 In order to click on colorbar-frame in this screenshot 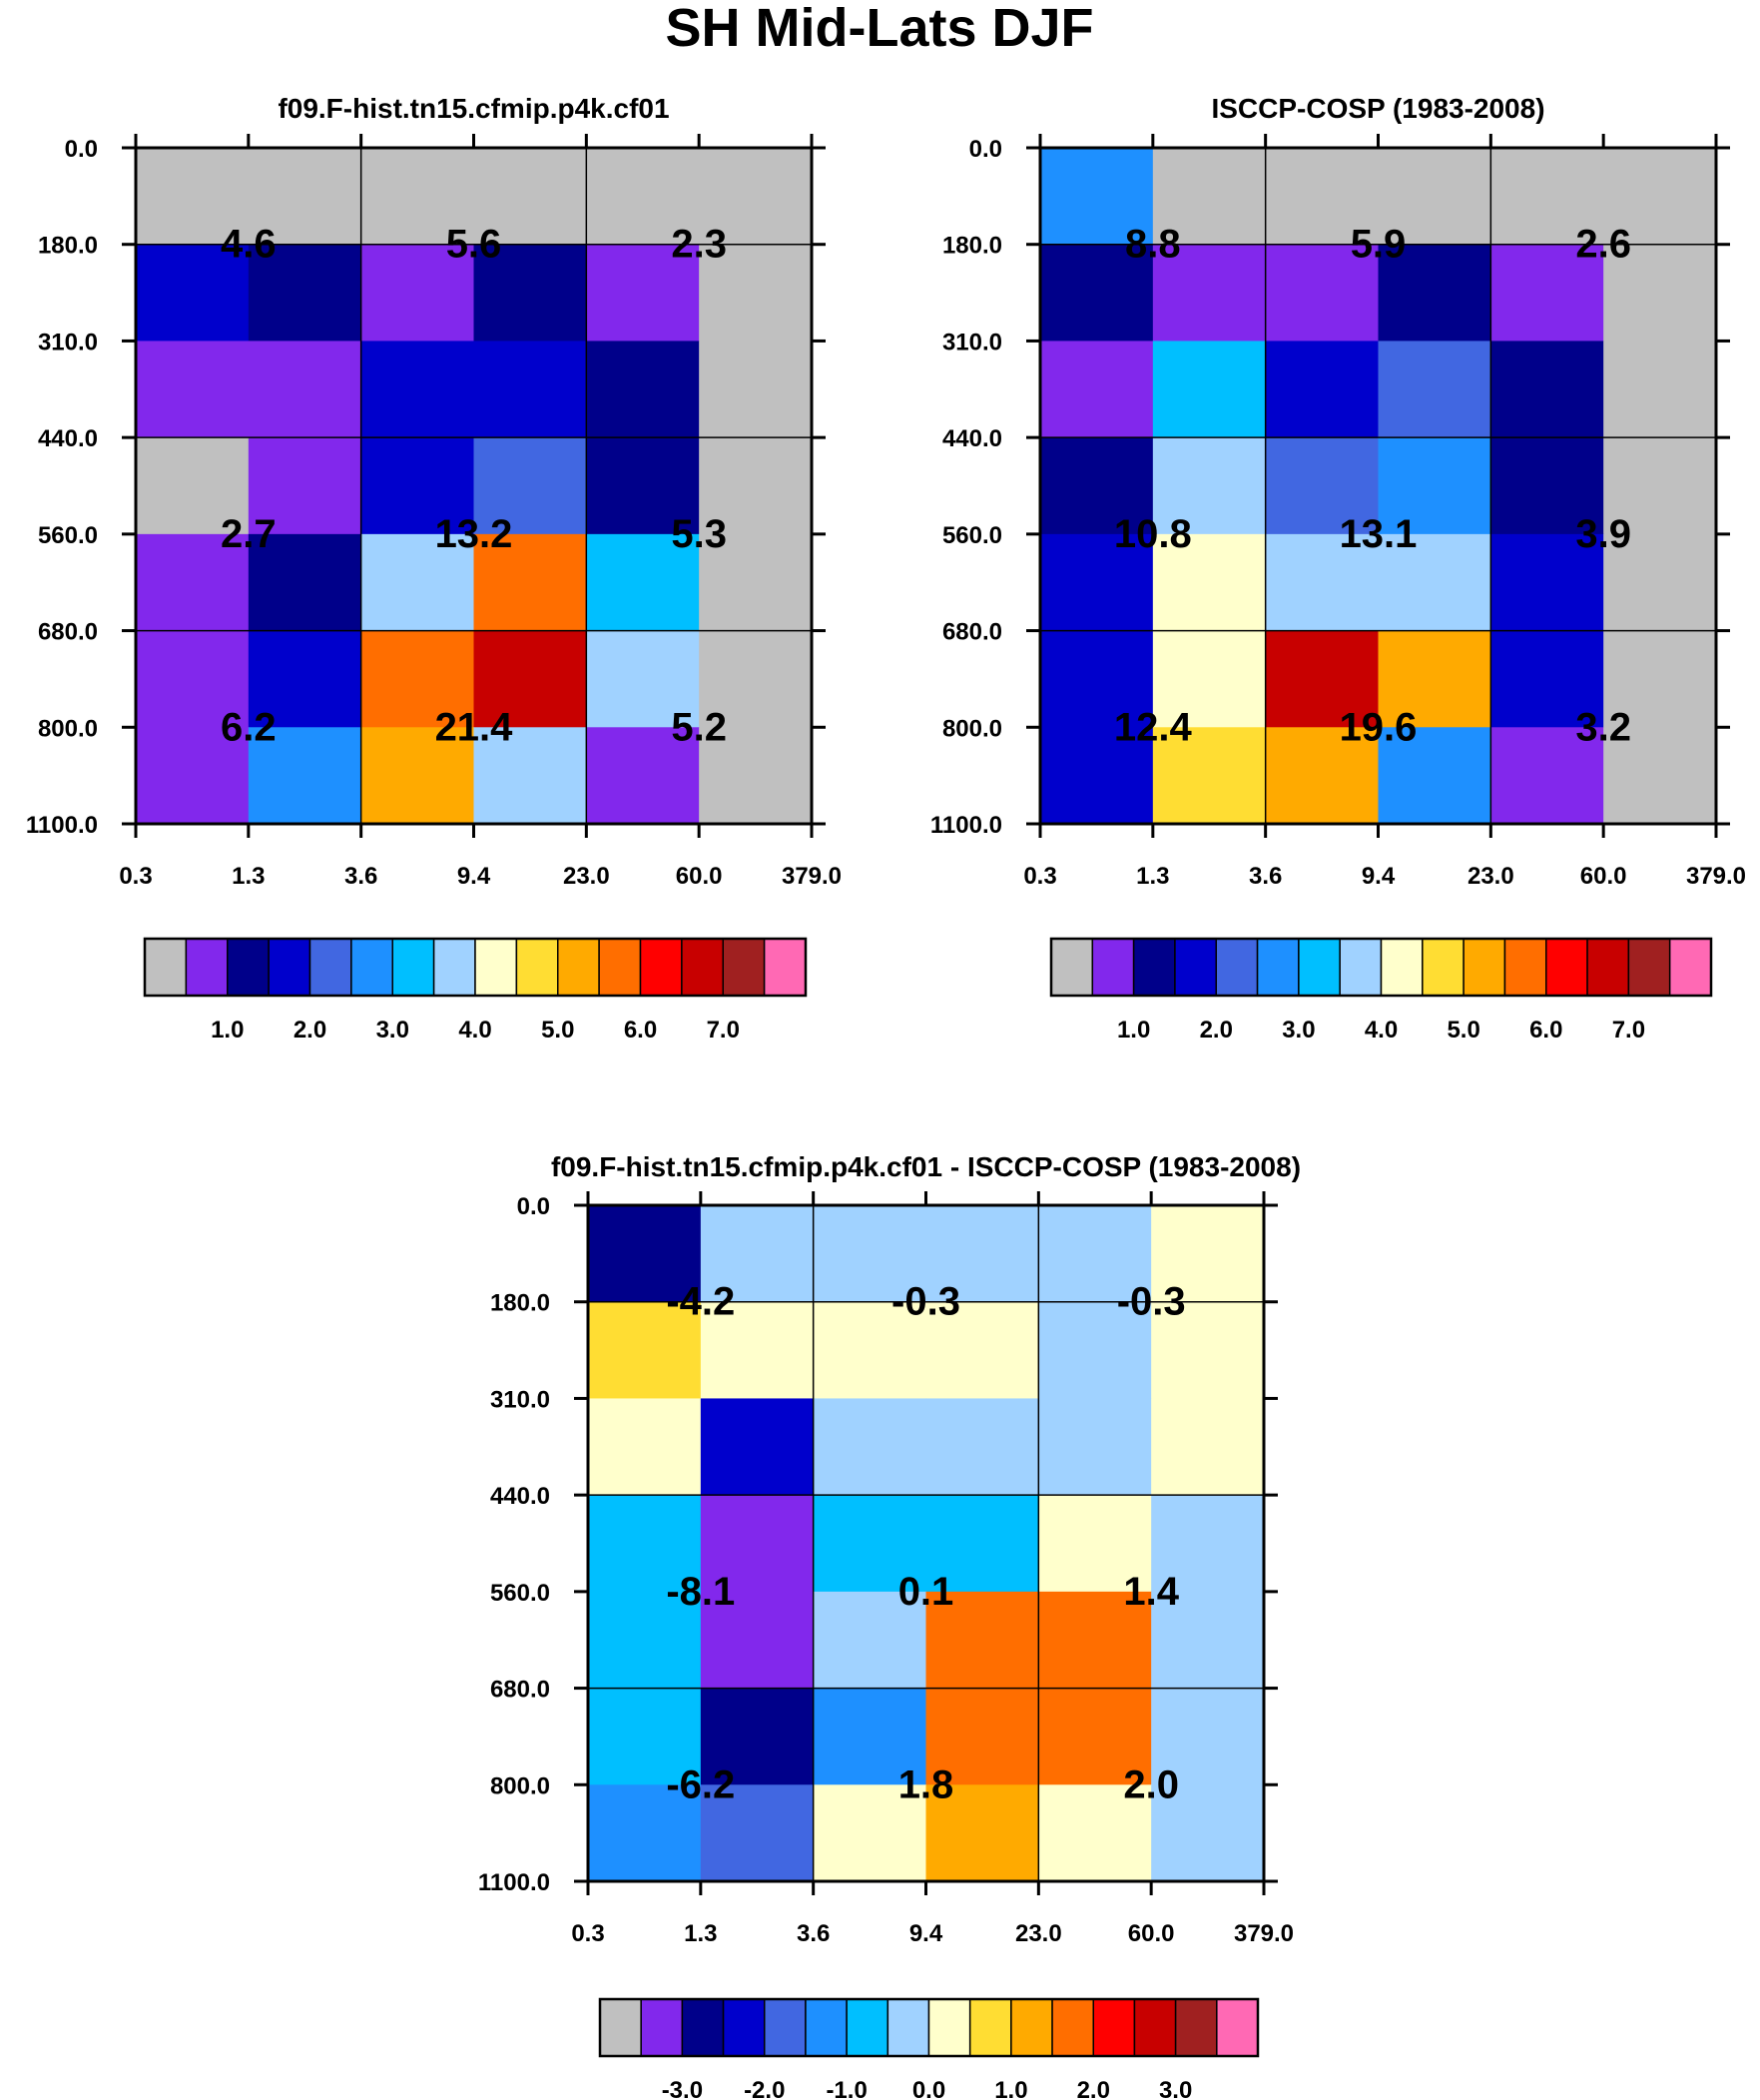, I will do `click(929, 2027)`.